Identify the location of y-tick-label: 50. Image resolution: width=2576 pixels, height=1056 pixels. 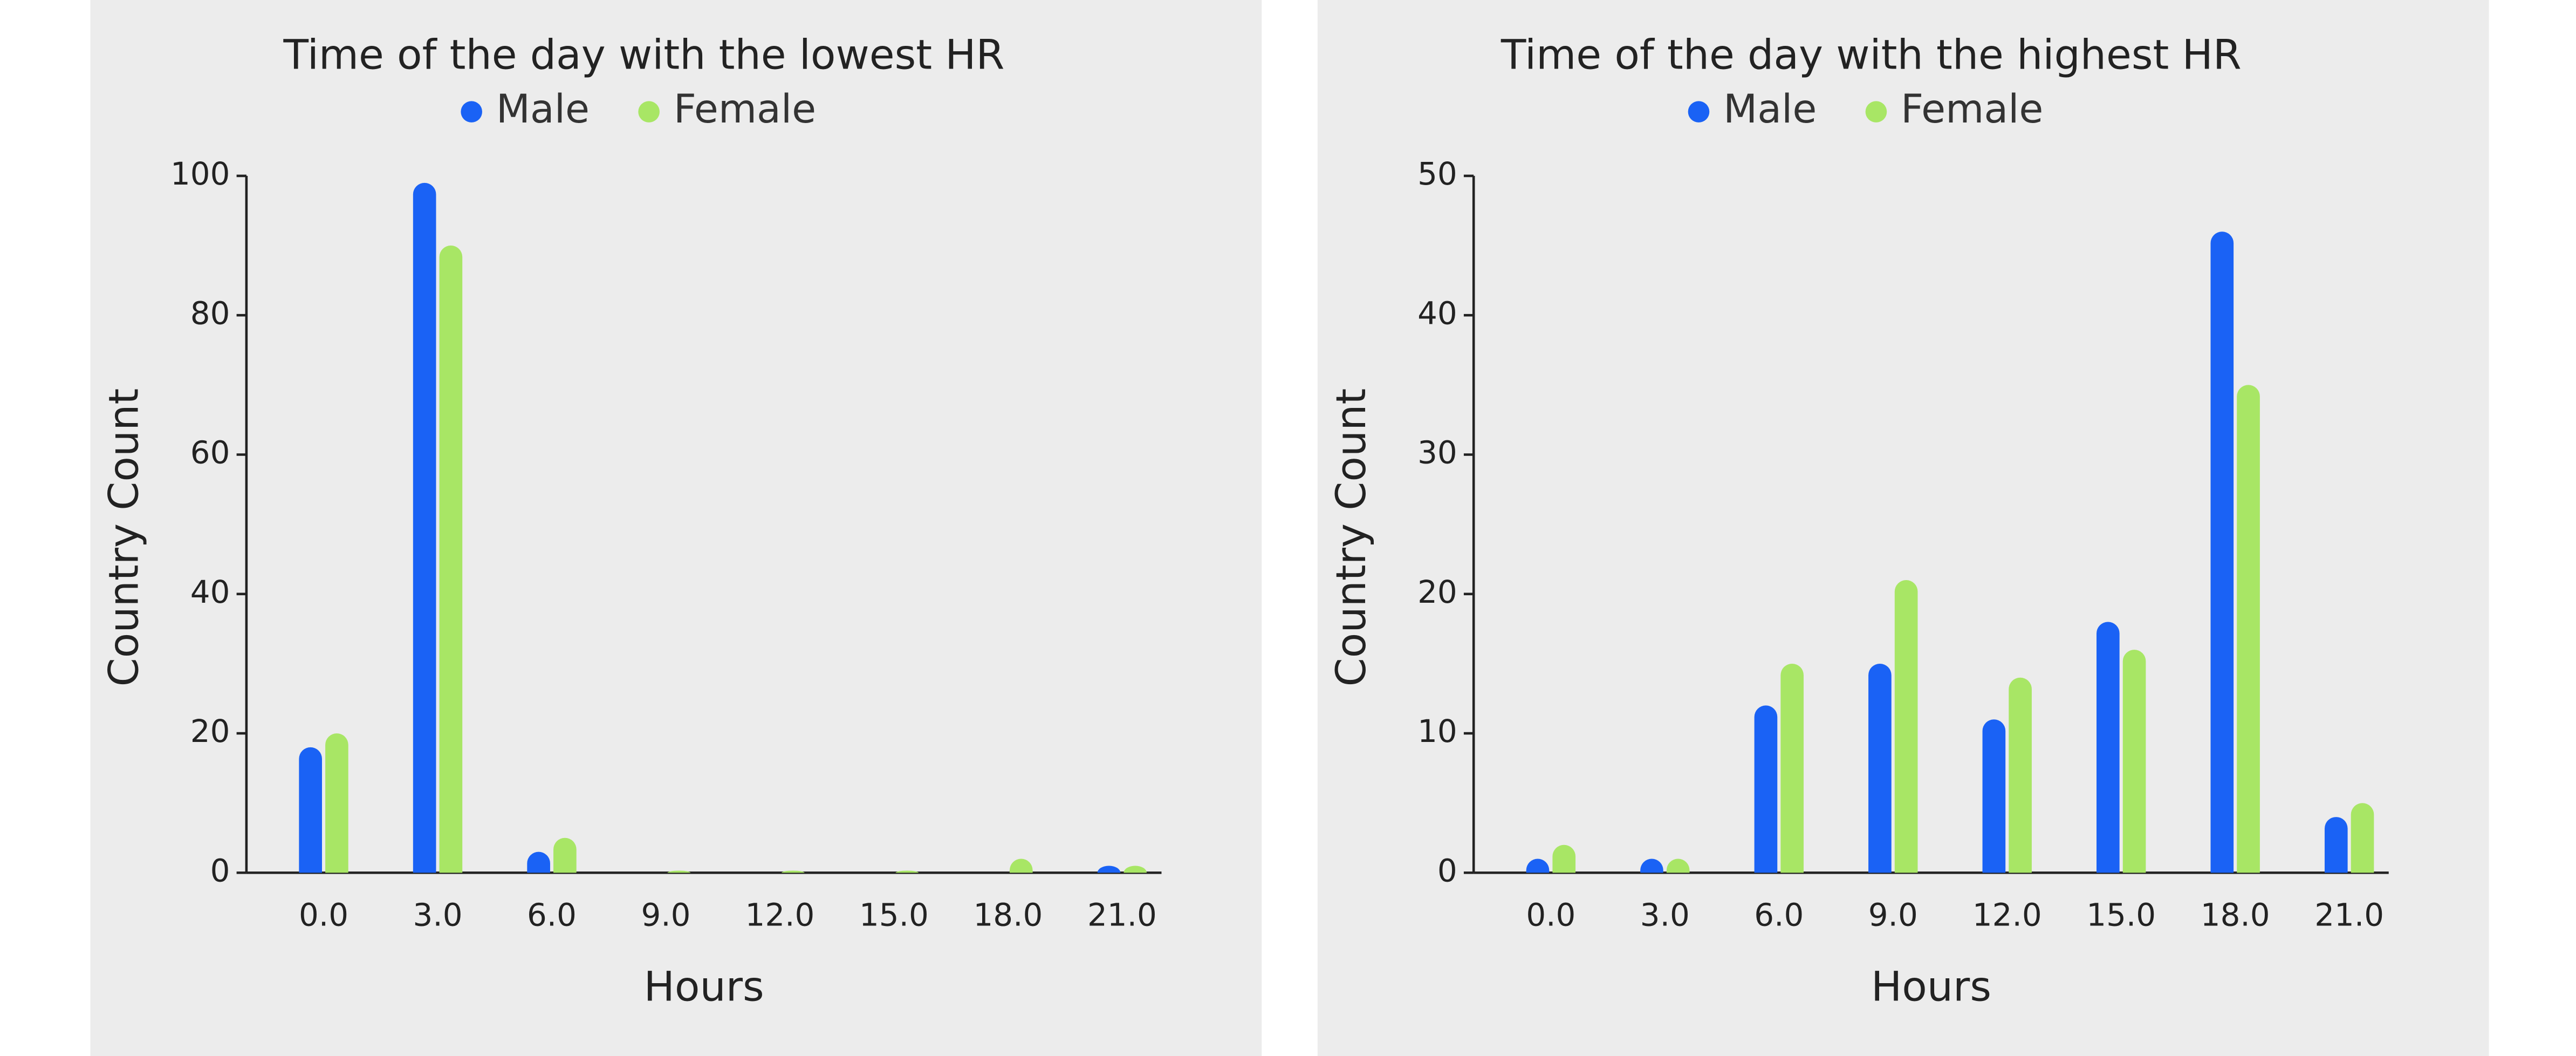
(1437, 173).